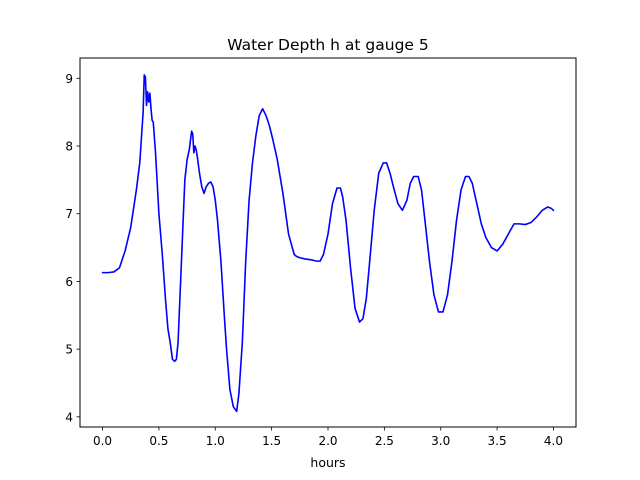 The image size is (640, 480). Describe the element at coordinates (384, 441) in the screenshot. I see `x-tick-label: 2.5` at that location.